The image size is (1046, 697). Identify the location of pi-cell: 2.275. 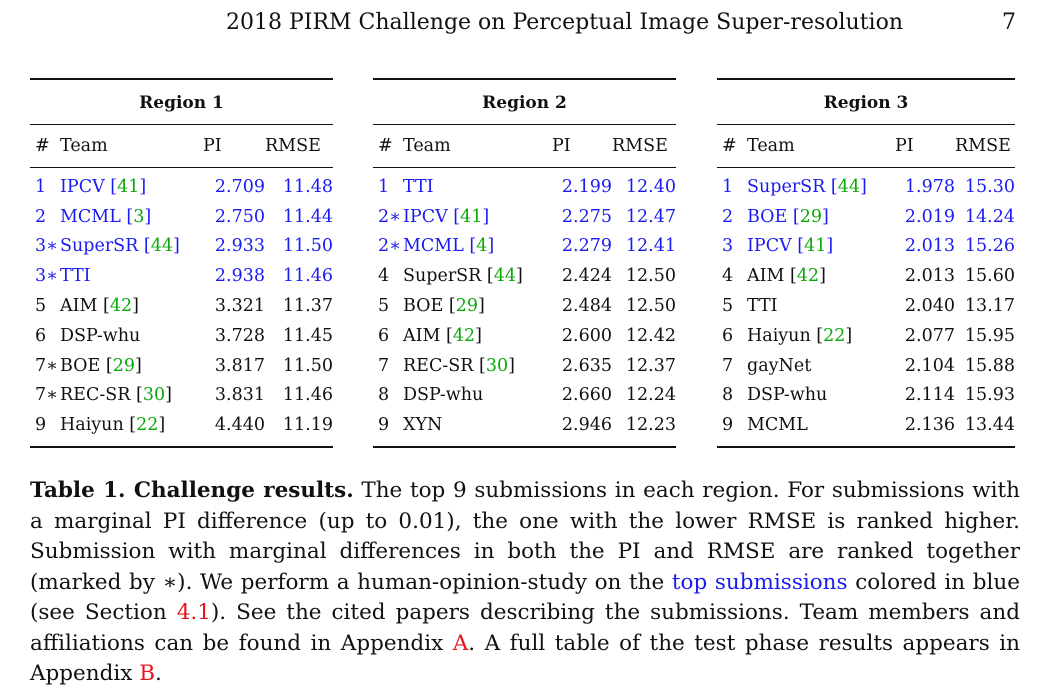
(586, 216).